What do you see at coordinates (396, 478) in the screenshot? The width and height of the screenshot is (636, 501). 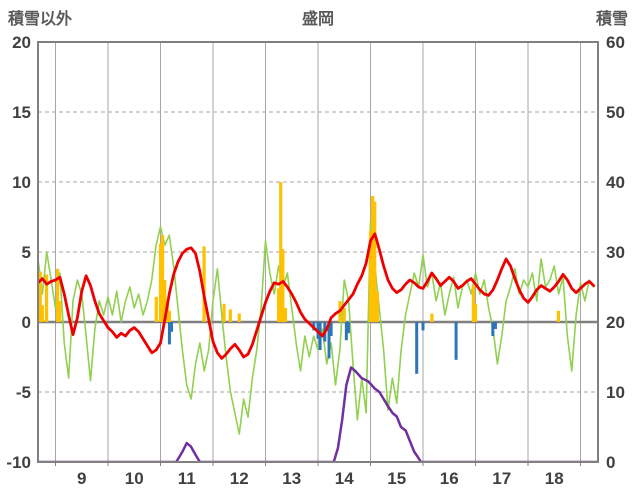 I see `x-axis-tick-label: 15` at bounding box center [396, 478].